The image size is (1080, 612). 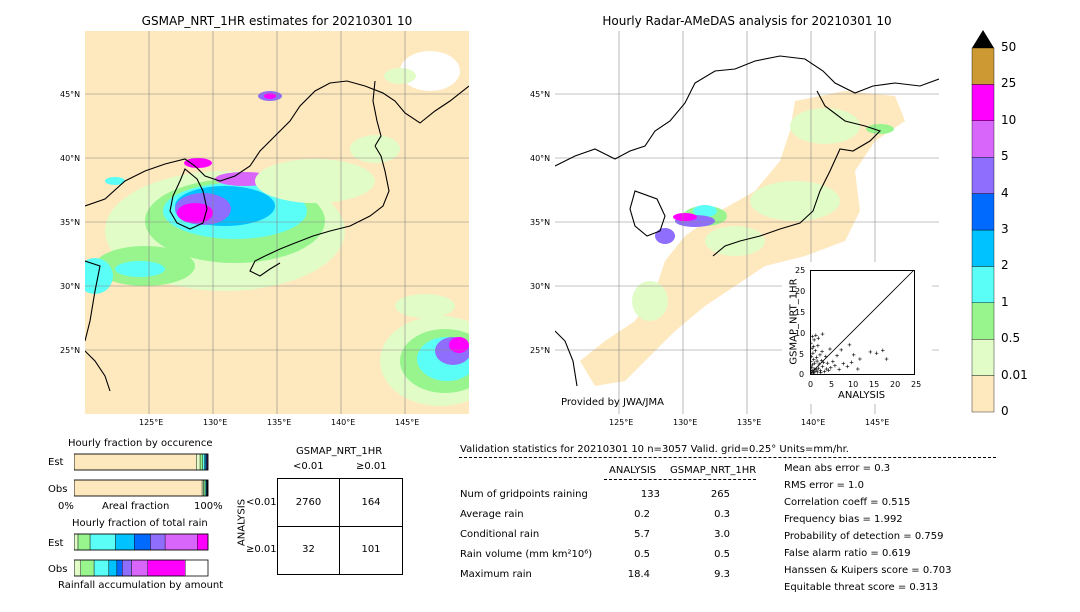 What do you see at coordinates (340, 526) in the screenshot?
I see `contingency-grid: 2760 164 32 101` at bounding box center [340, 526].